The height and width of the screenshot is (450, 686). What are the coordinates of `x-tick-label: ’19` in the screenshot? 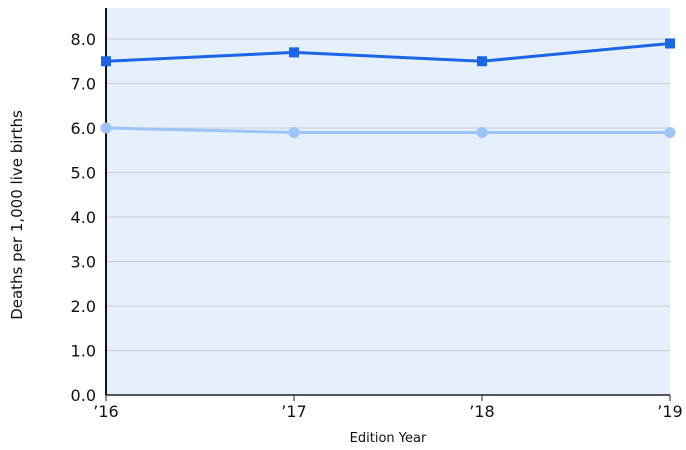 It's located at (669, 411).